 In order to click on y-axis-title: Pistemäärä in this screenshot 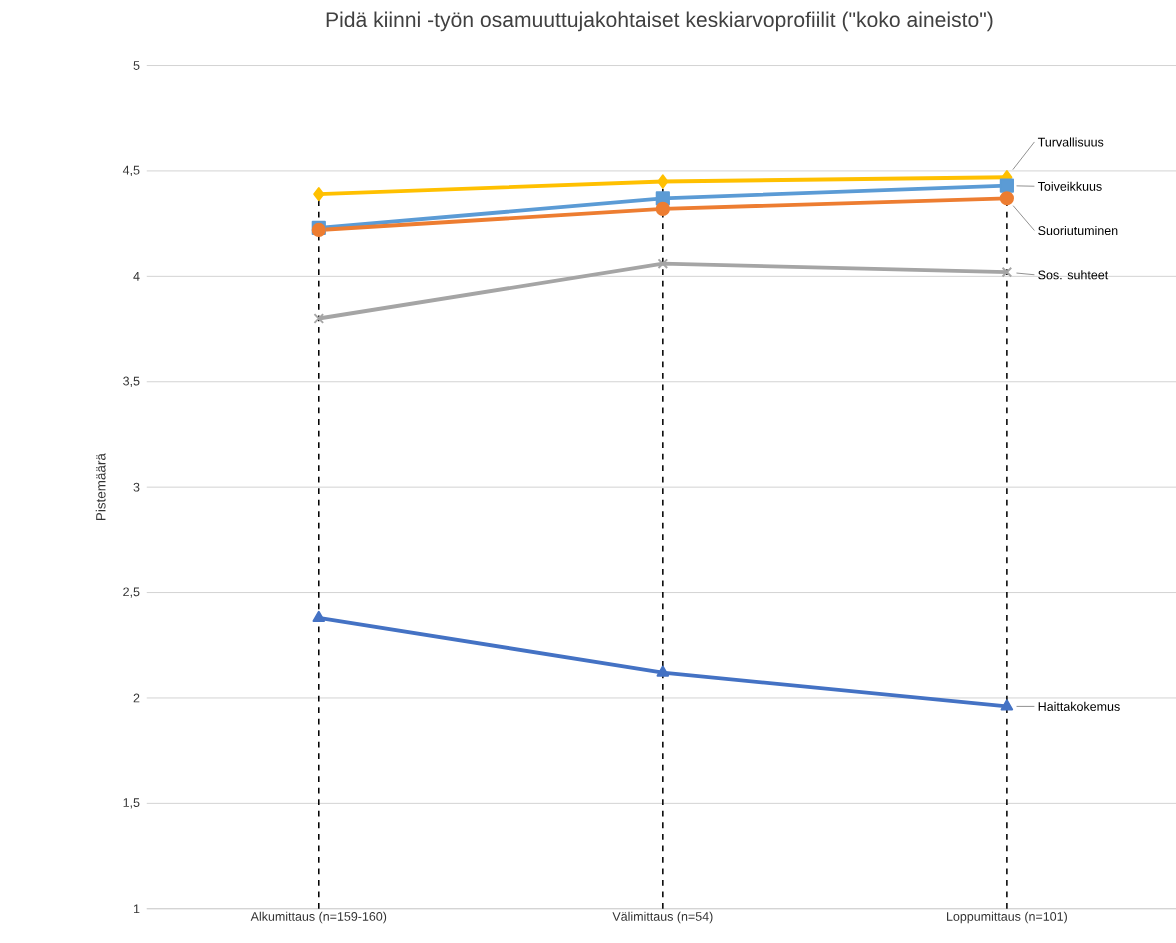, I will do `click(100, 486)`.